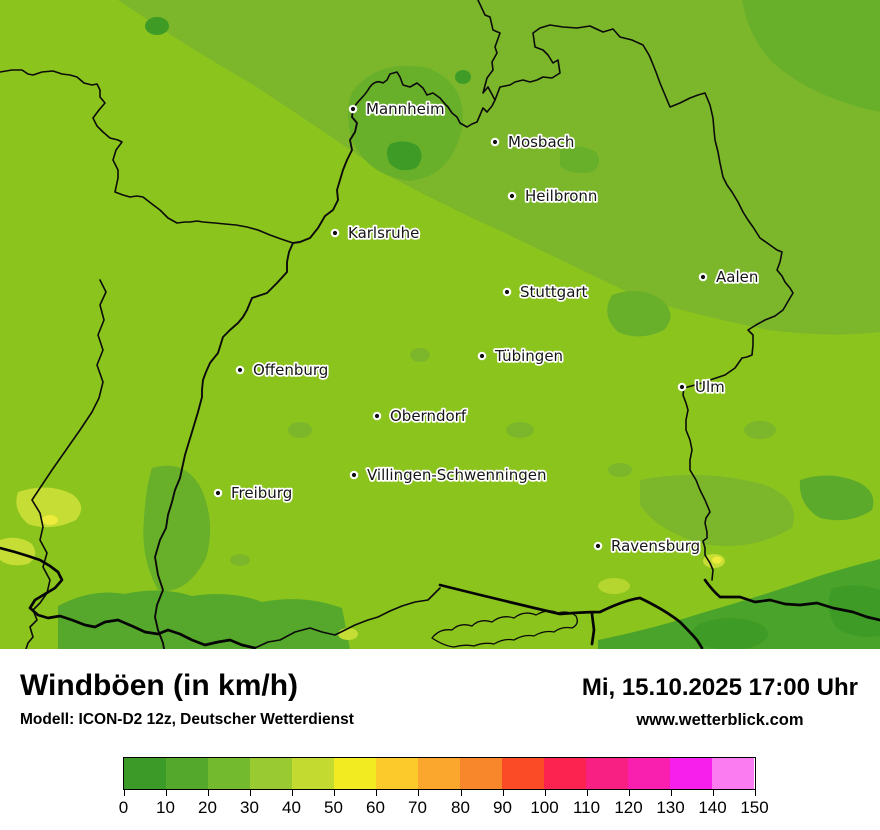  What do you see at coordinates (541, 142) in the screenshot?
I see `city-label: Mosbach` at bounding box center [541, 142].